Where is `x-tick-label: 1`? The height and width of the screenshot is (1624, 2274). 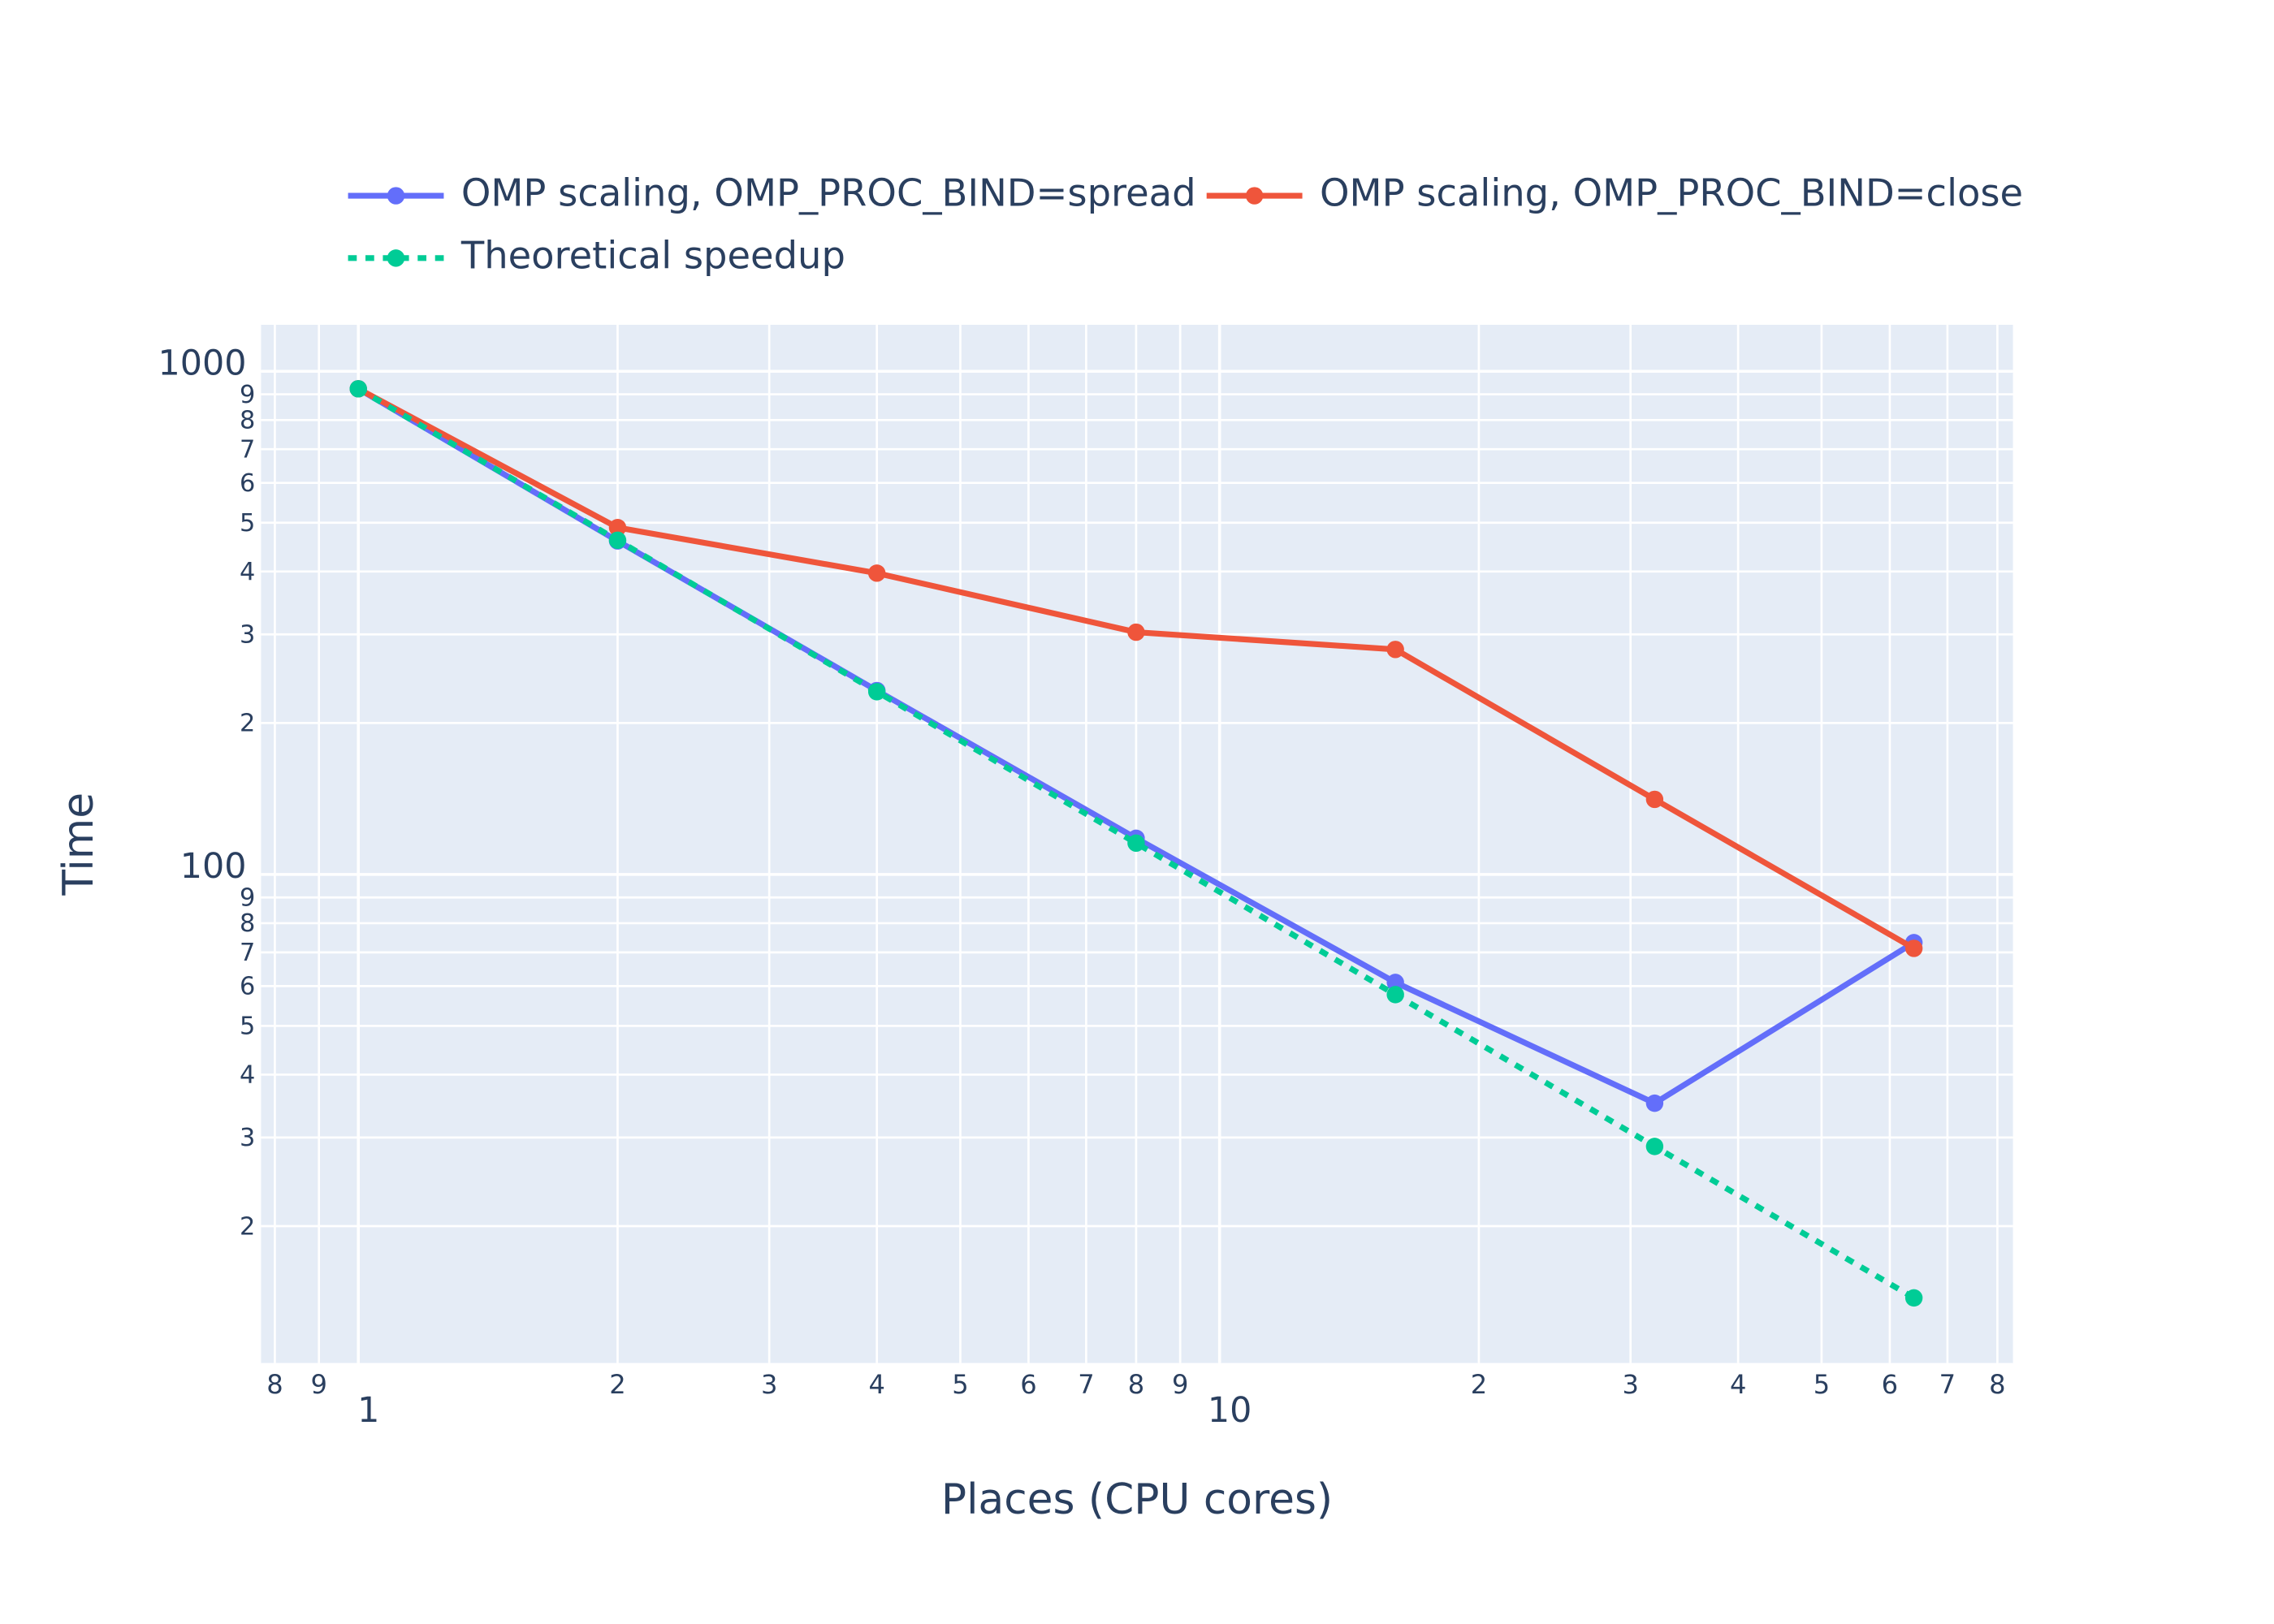 x-tick-label: 1 is located at coordinates (368, 1410).